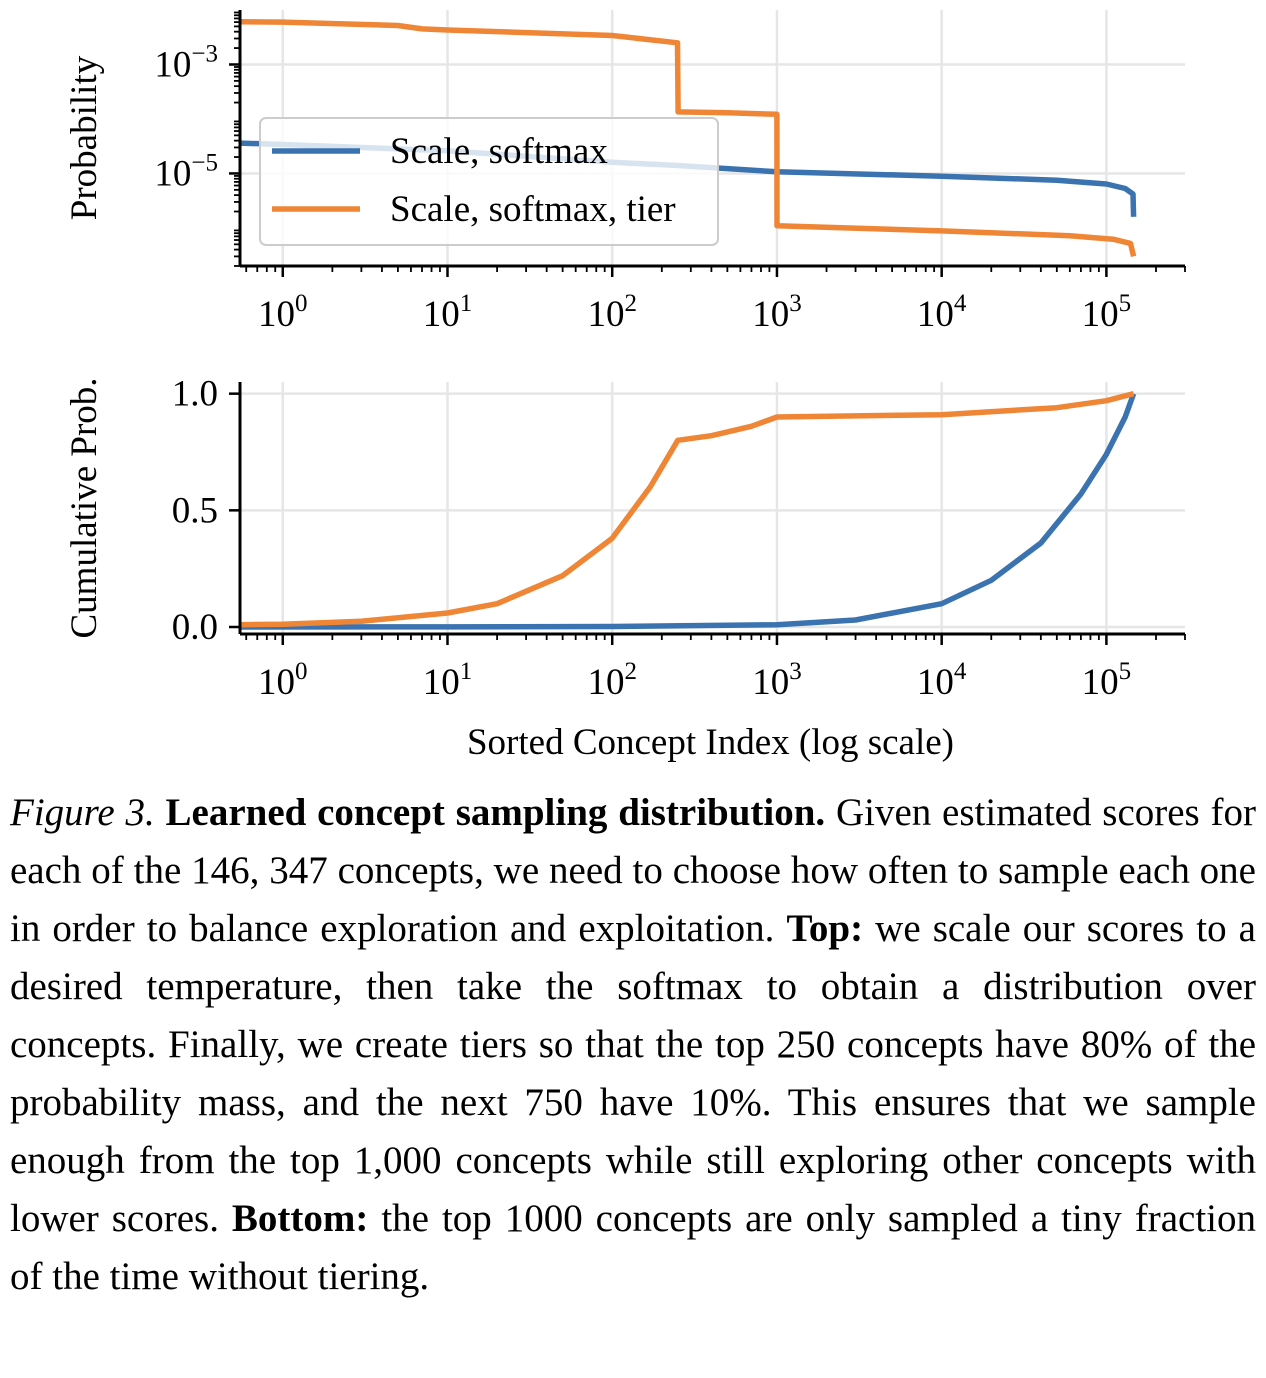  I want to click on legend: Scale, softmax Scale, softmax, tier, so click(489, 181).